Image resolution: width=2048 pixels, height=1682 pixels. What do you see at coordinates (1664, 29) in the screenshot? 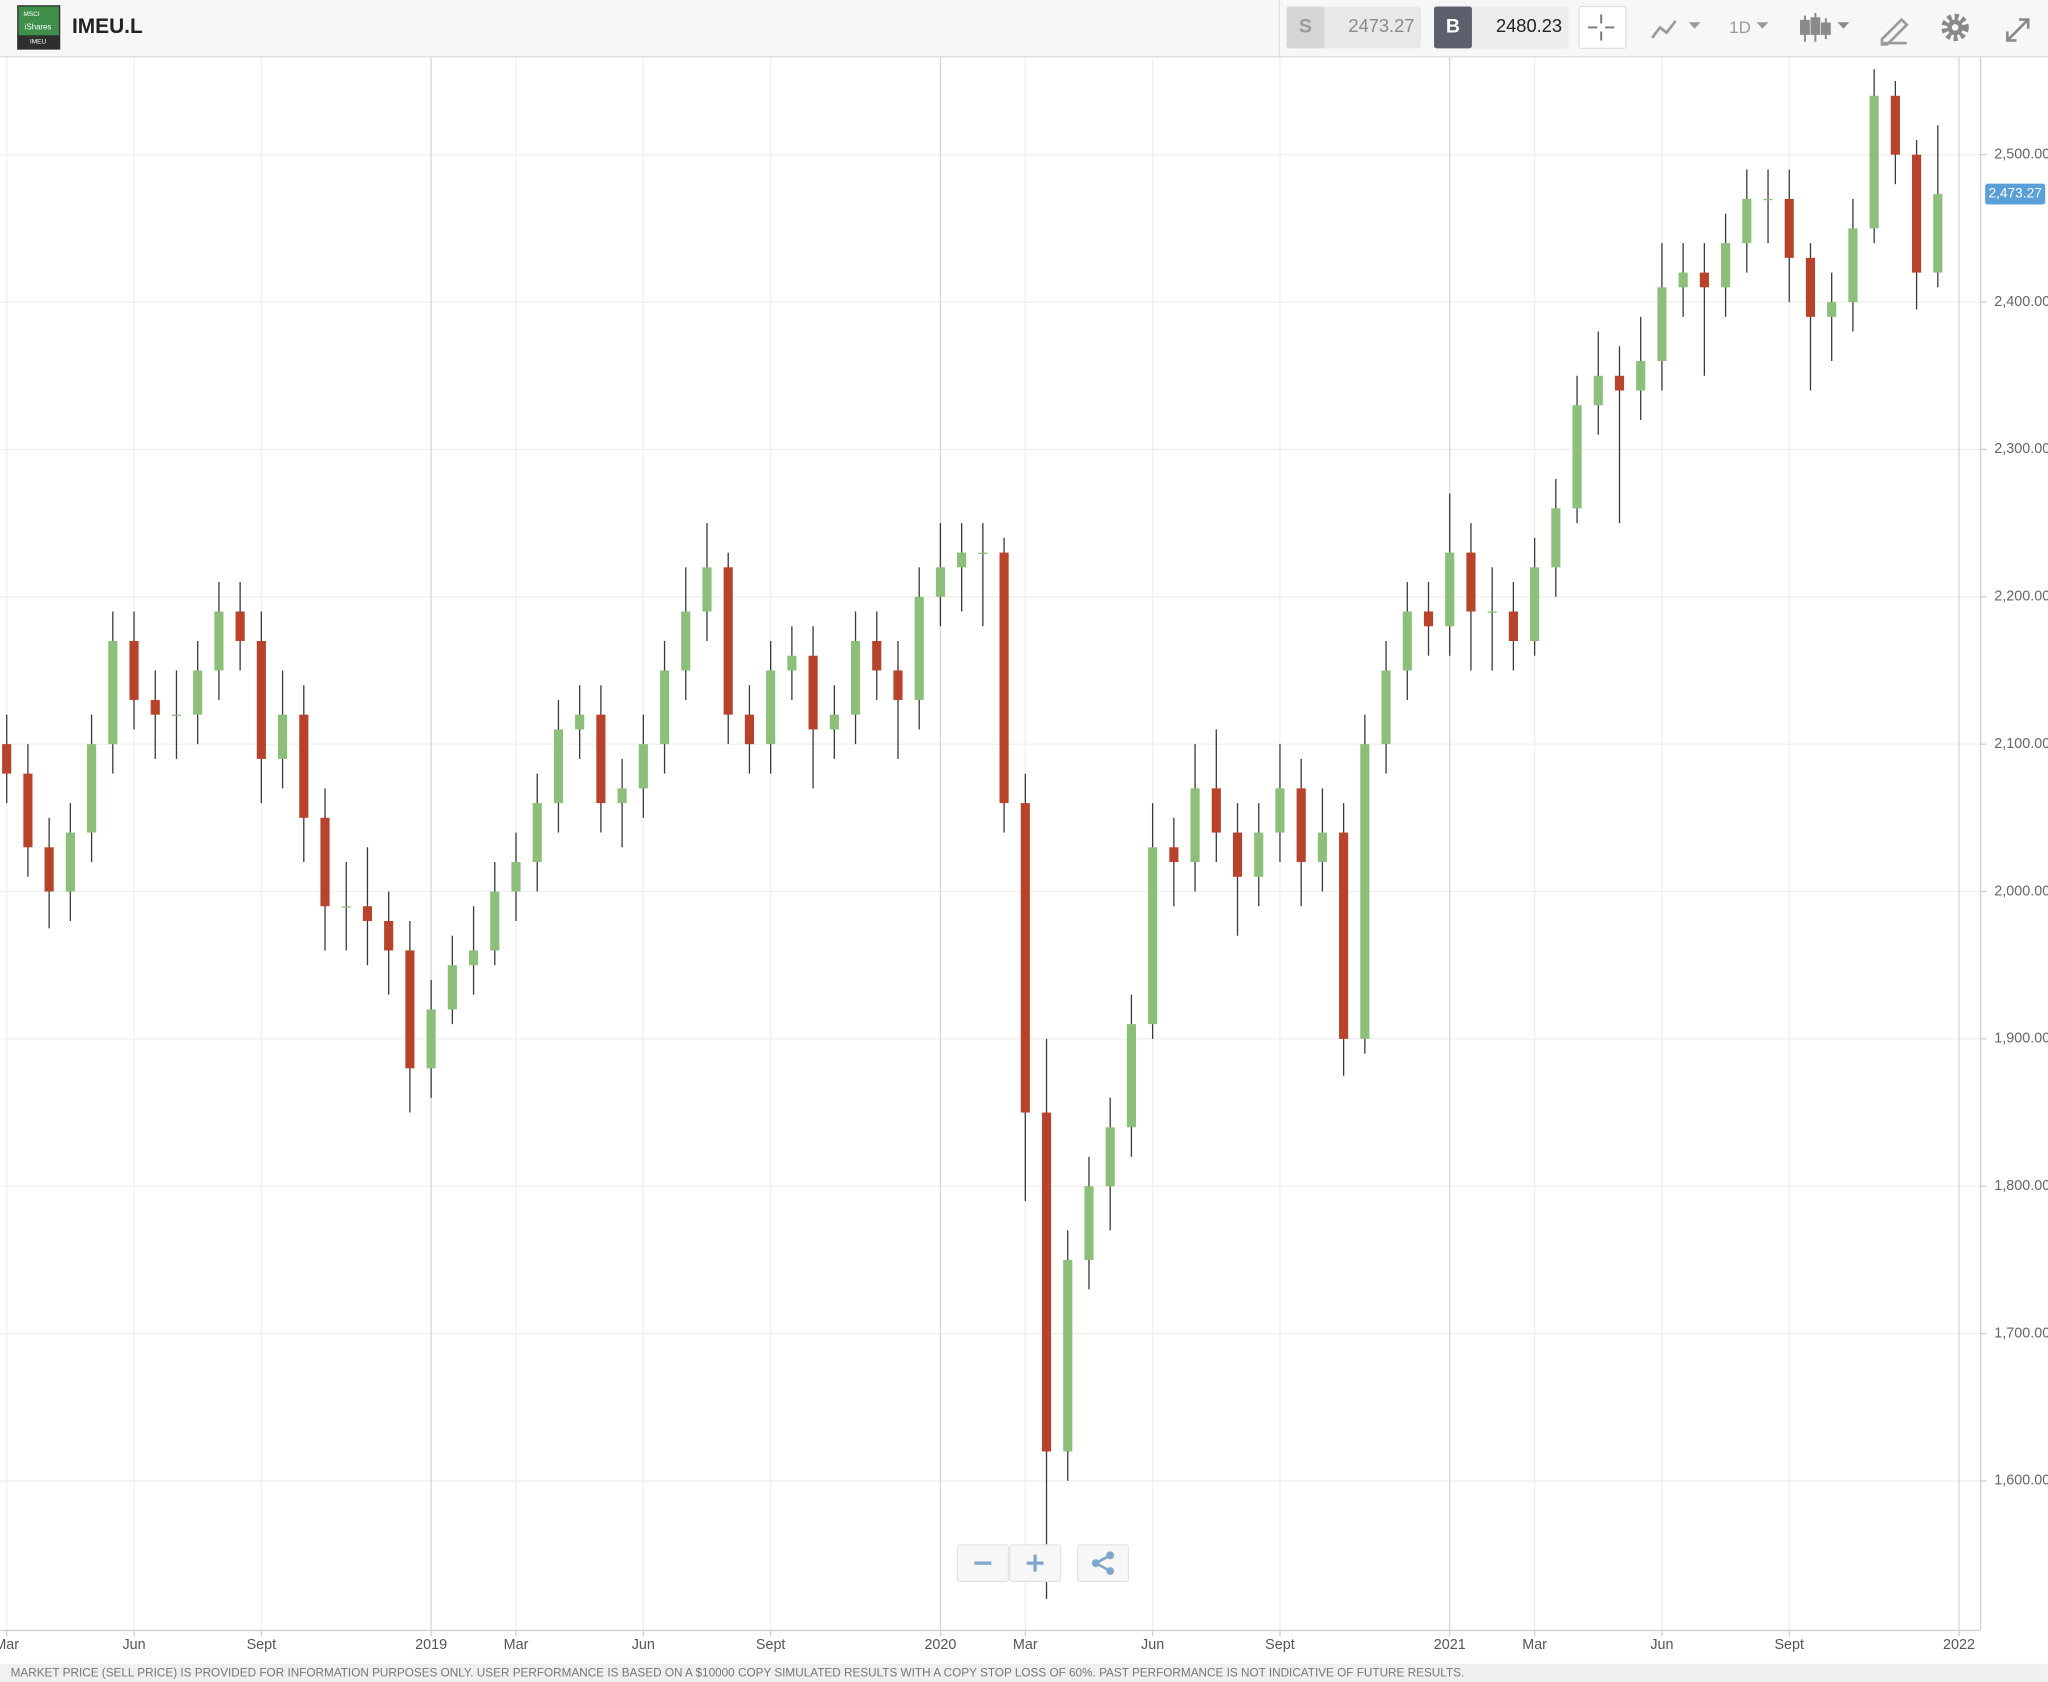
I see `line-icon` at bounding box center [1664, 29].